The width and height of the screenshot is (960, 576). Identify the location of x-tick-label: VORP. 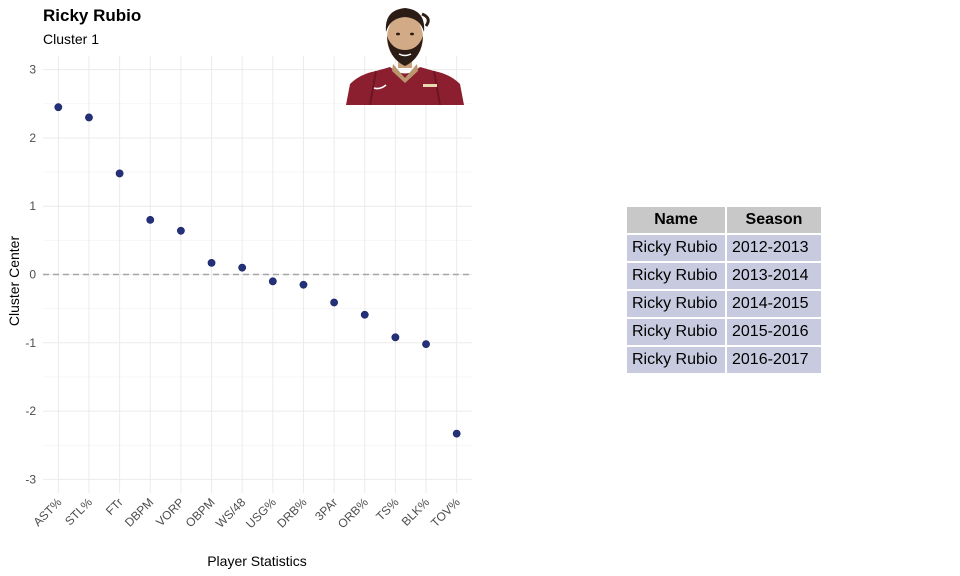
(170, 512).